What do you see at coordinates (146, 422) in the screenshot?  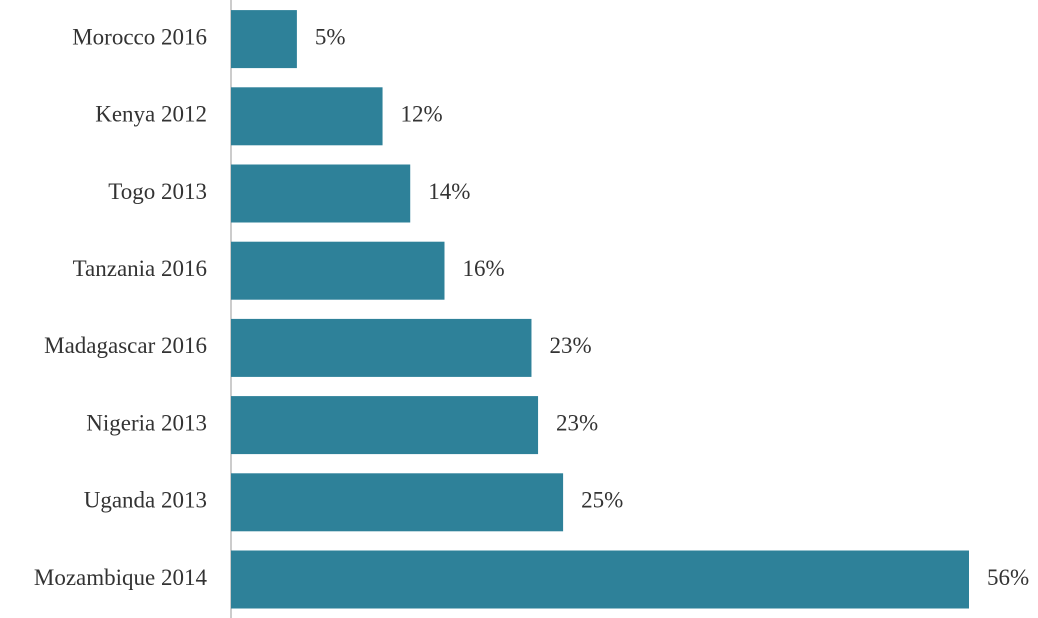 I see `category-label: Nigeria 2013` at bounding box center [146, 422].